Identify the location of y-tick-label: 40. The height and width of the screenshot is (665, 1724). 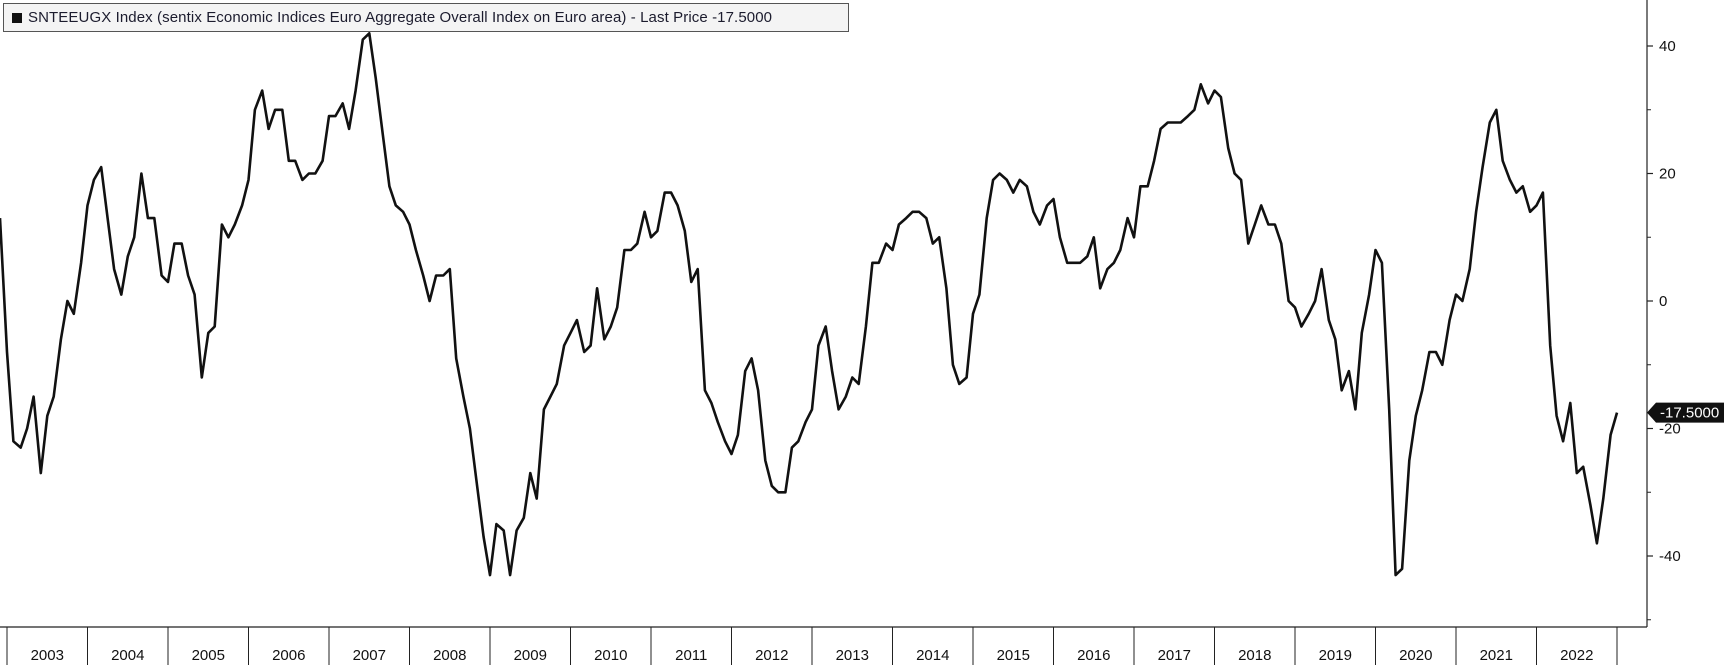
(1667, 46).